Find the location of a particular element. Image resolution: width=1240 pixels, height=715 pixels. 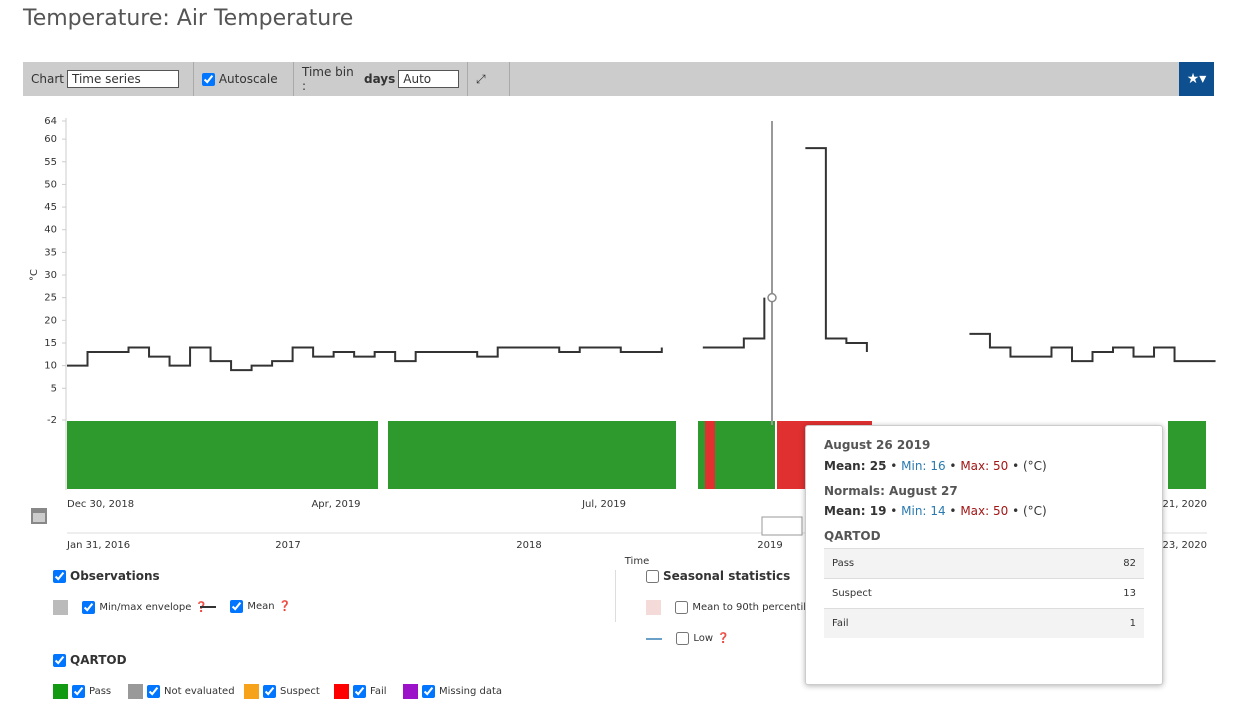

qartod-table: Pass 82 Suspect 13 Fail 1 is located at coordinates (984, 593).